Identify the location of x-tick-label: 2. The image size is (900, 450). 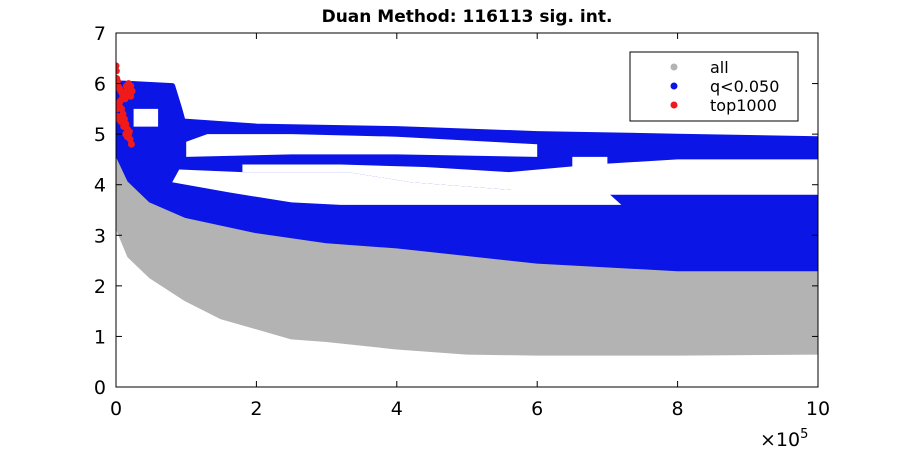
(256, 409).